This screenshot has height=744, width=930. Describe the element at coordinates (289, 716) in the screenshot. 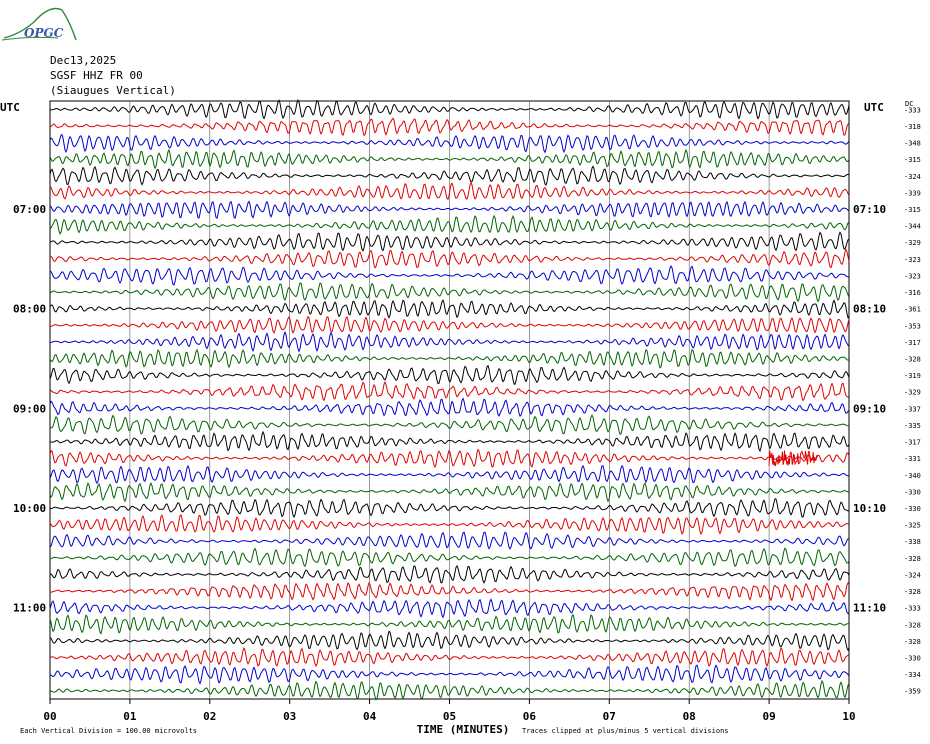

I see `x-tick-label: 03` at that location.